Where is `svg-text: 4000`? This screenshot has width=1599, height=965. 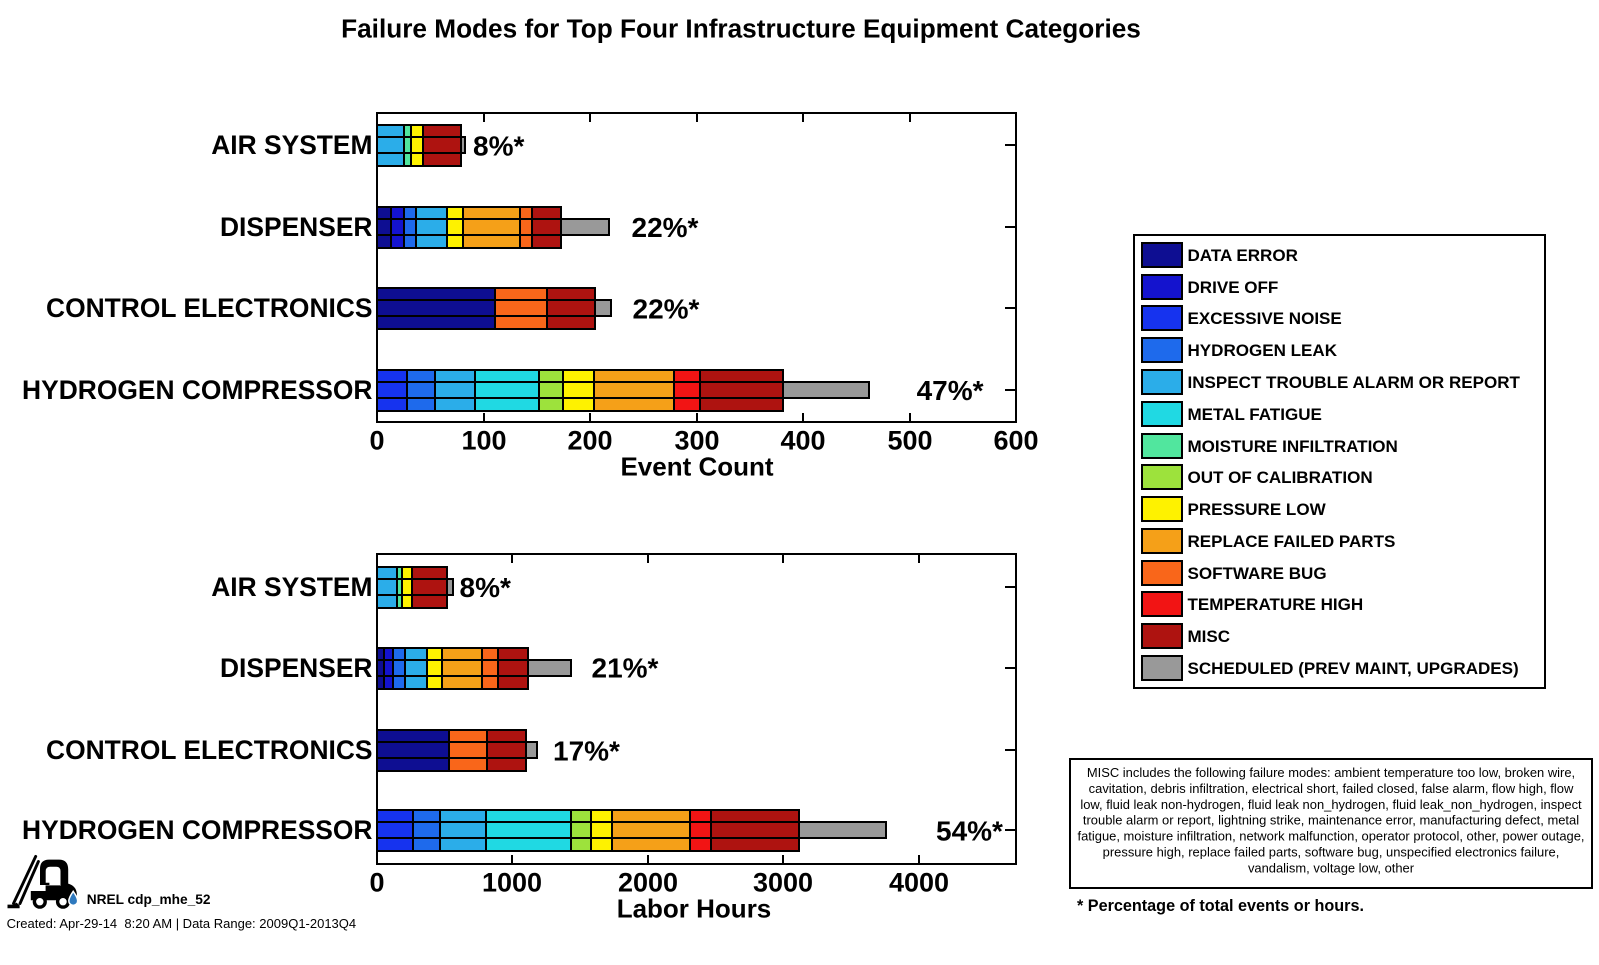
svg-text: 4000 is located at coordinates (919, 883).